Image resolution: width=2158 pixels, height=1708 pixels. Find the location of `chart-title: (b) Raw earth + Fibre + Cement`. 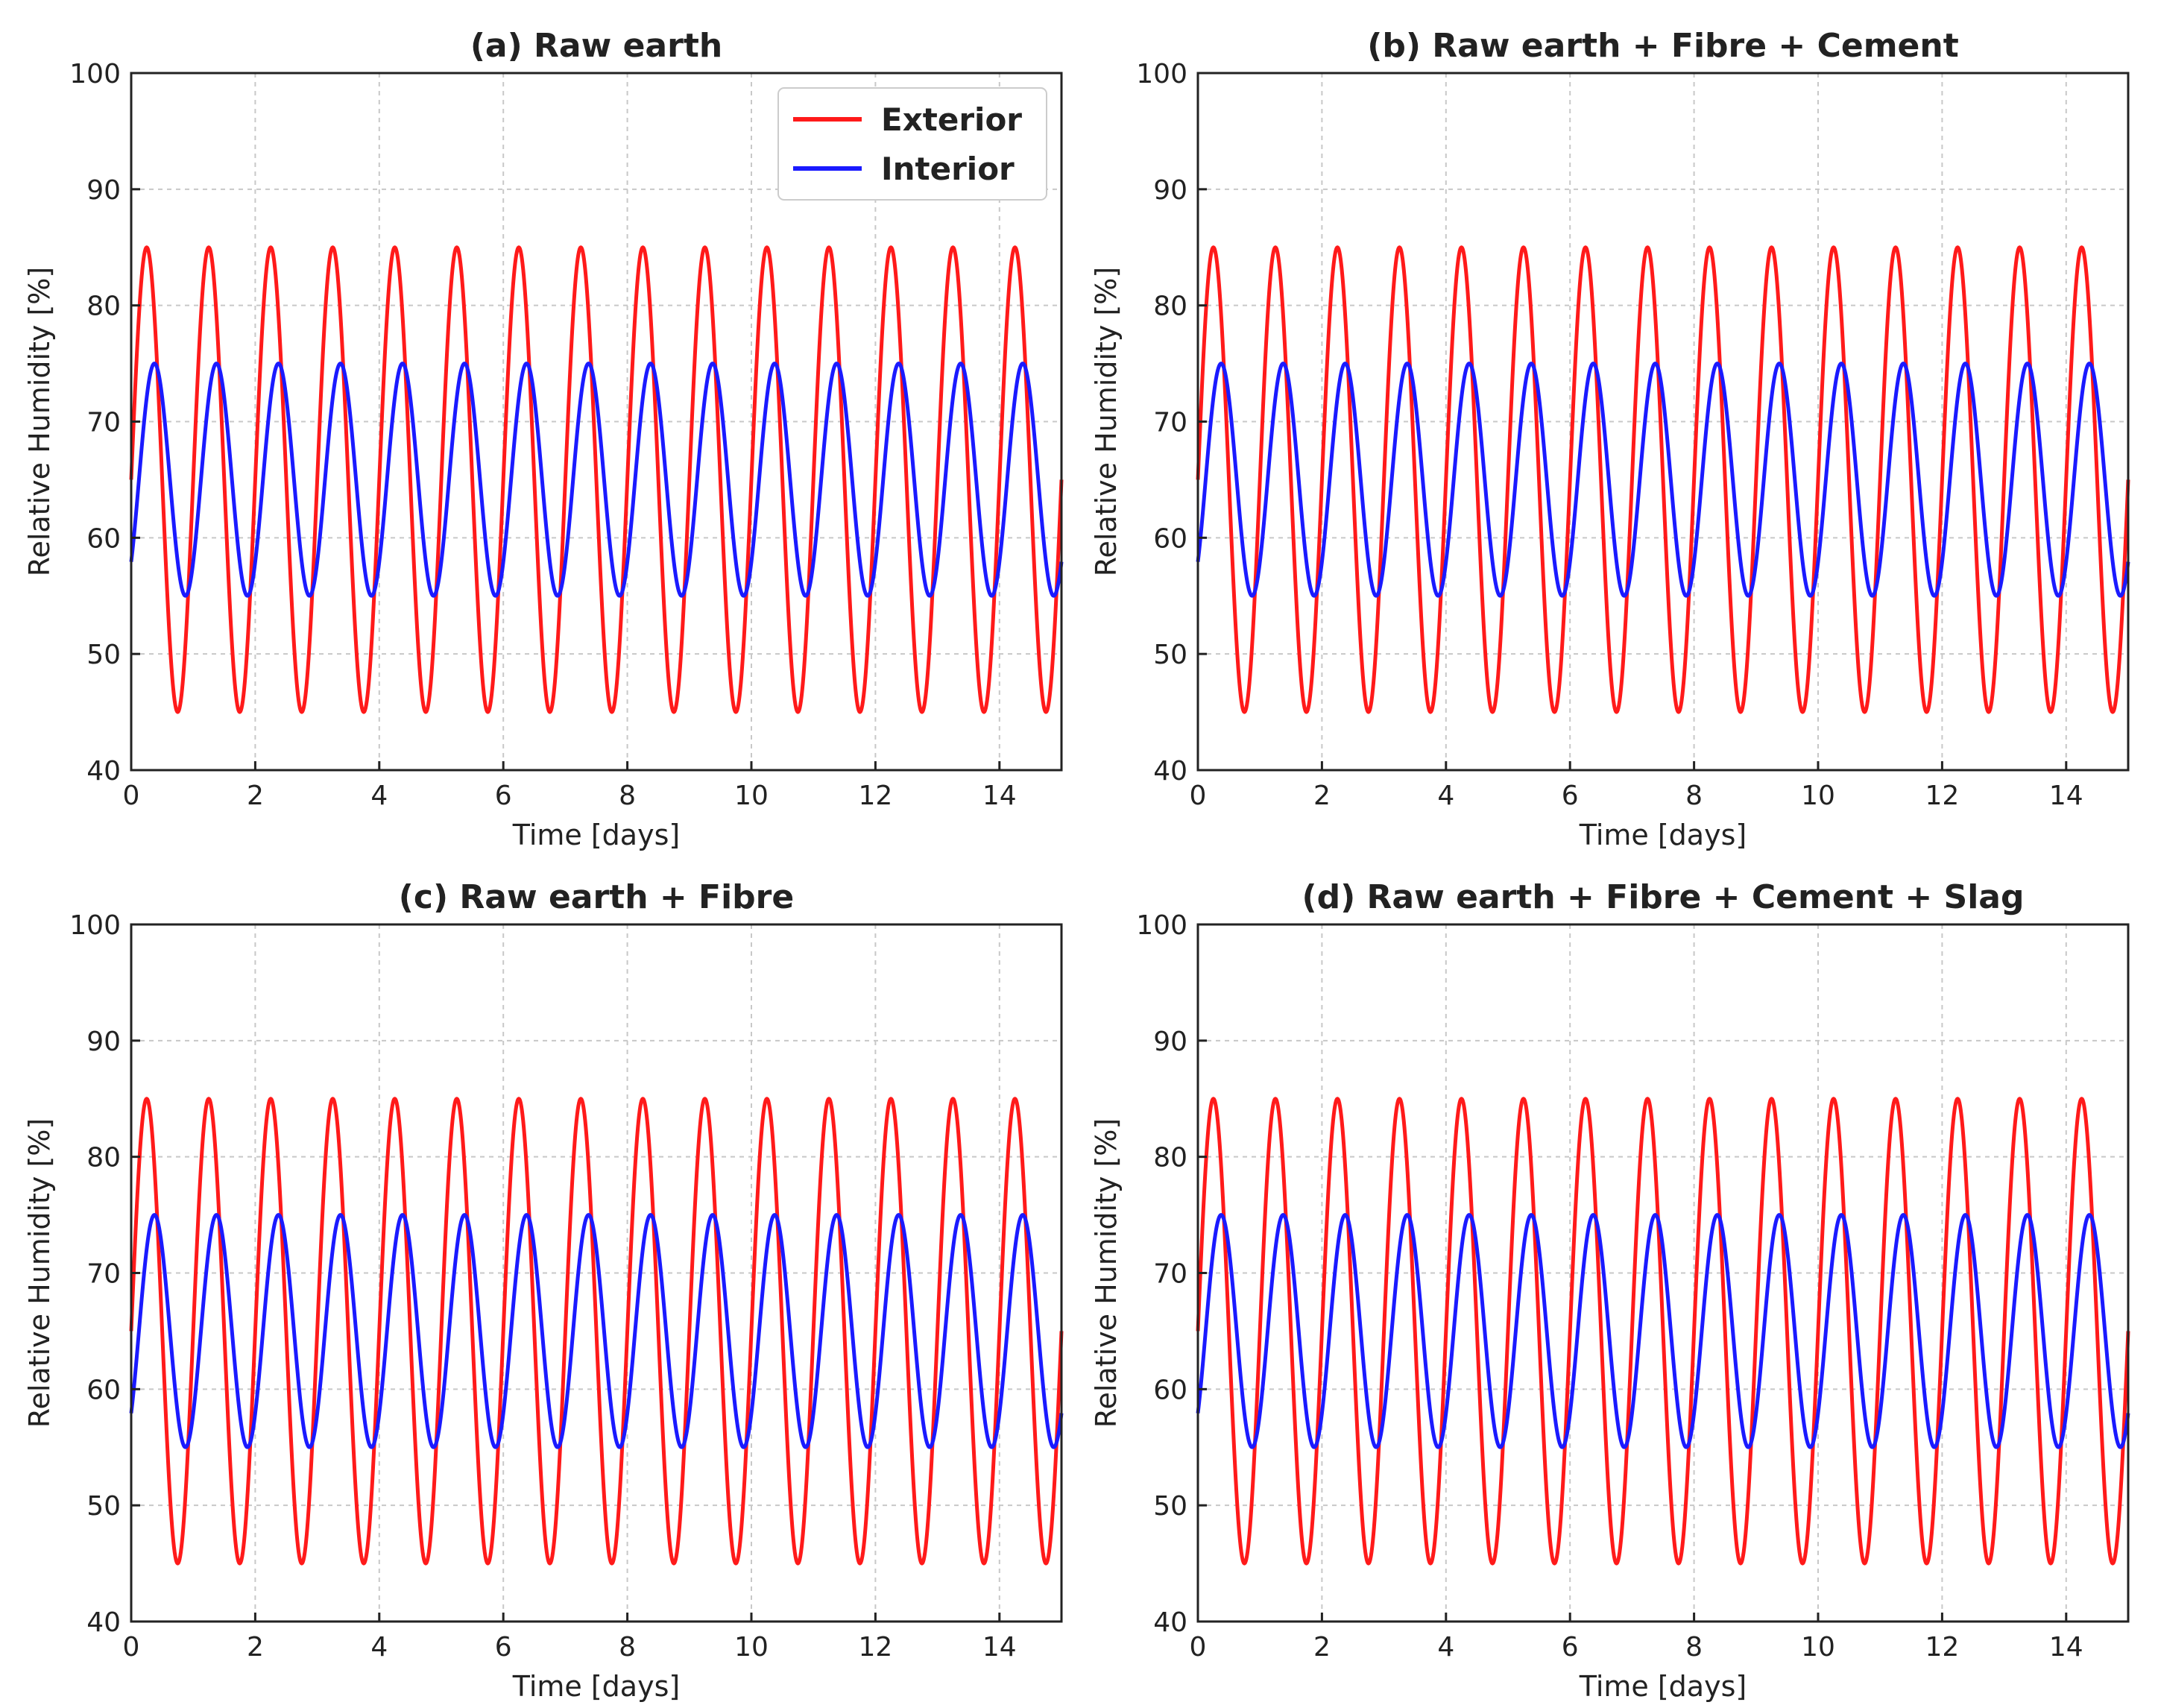

chart-title: (b) Raw earth + Fibre + Cement is located at coordinates (1663, 46).